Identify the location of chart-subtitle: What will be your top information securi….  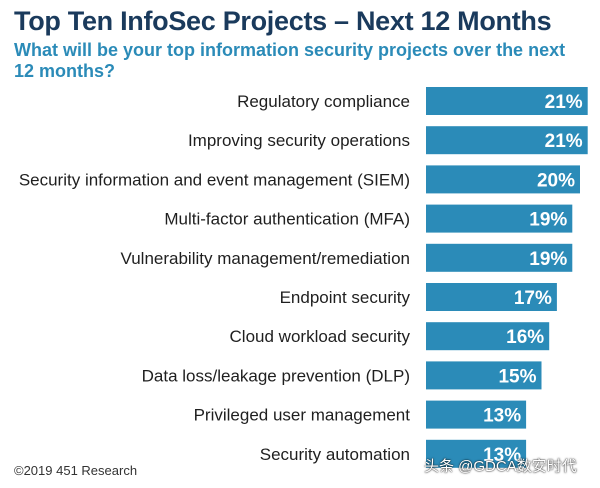
(290, 60).